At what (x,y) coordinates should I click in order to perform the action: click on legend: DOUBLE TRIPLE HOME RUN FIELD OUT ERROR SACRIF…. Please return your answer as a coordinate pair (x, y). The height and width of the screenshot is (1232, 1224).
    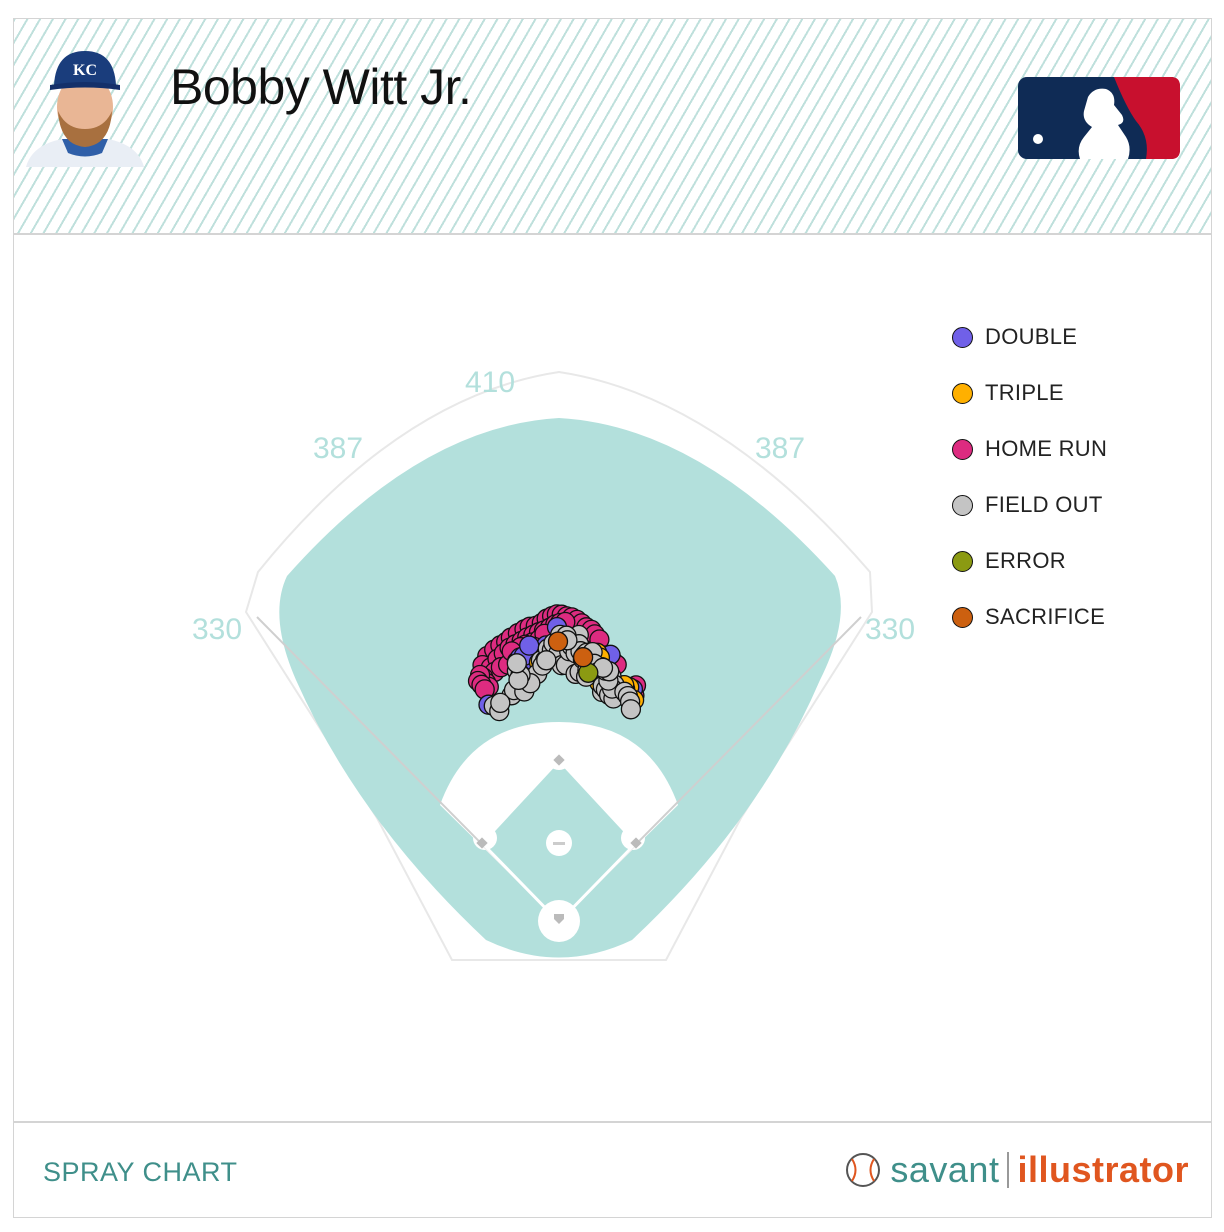
    Looking at the image, I should click on (1029, 490).